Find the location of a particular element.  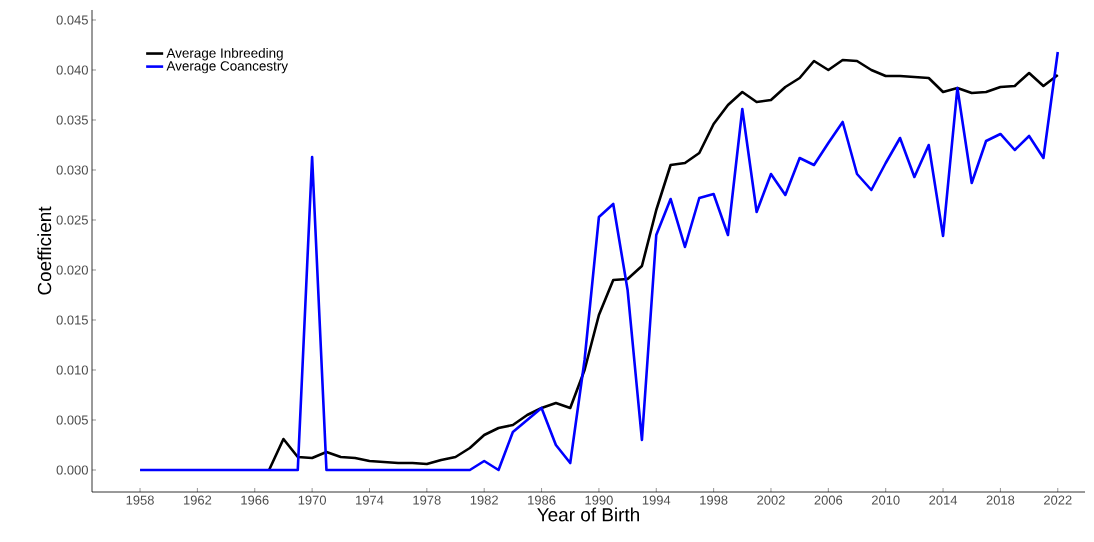

x-tick-label: 1978 is located at coordinates (427, 500).